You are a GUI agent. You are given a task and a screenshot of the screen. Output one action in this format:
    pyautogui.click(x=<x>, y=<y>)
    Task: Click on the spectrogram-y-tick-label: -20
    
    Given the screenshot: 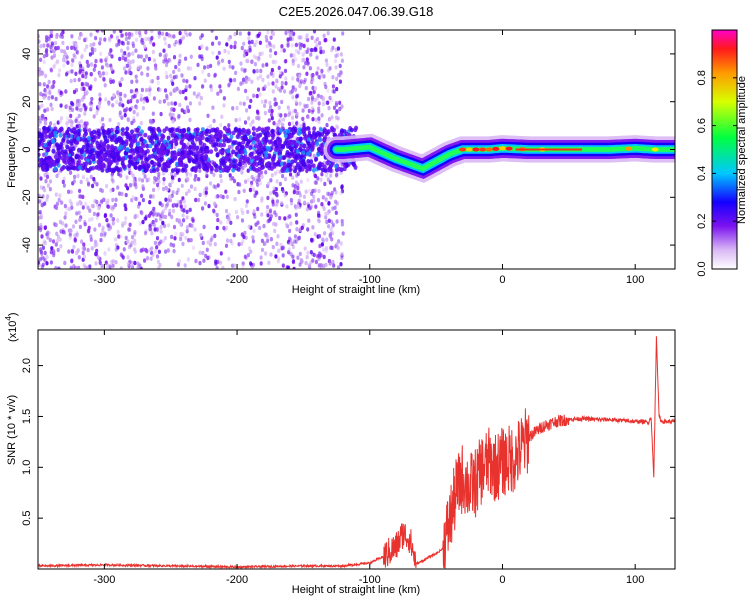 What is the action you would take?
    pyautogui.click(x=27, y=197)
    